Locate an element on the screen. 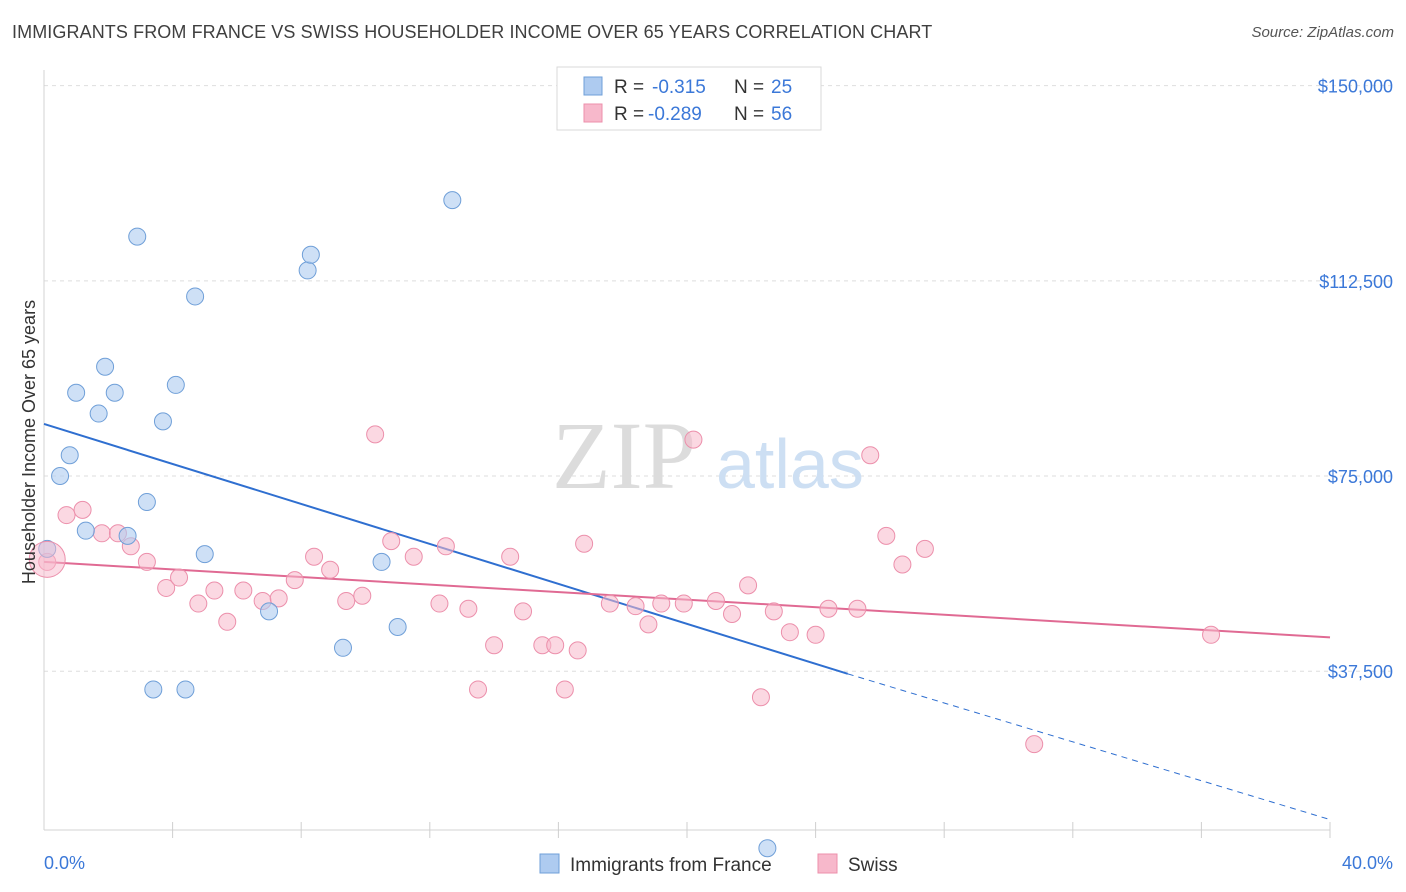 The height and width of the screenshot is (892, 1406). y-axis-label: Householder Income Over 65 years is located at coordinates (29, 442).